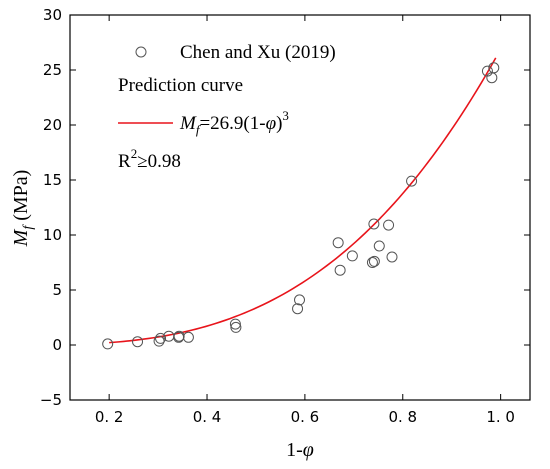 Image resolution: width=550 pixels, height=469 pixels. Describe the element at coordinates (51, 400) in the screenshot. I see `y-tick-label: −5` at that location.